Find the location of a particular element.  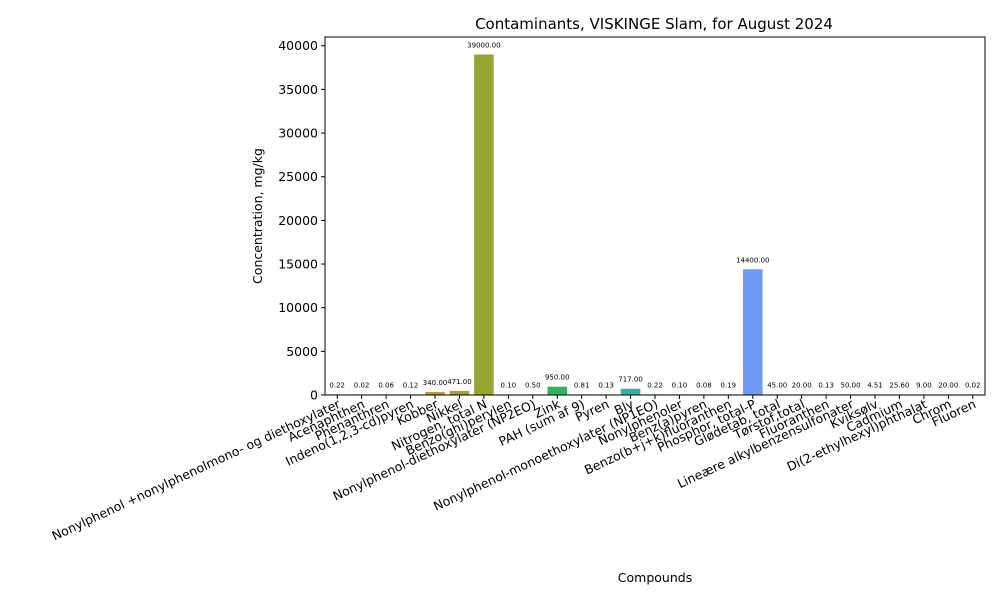

data-label: 9.00 is located at coordinates (924, 385).